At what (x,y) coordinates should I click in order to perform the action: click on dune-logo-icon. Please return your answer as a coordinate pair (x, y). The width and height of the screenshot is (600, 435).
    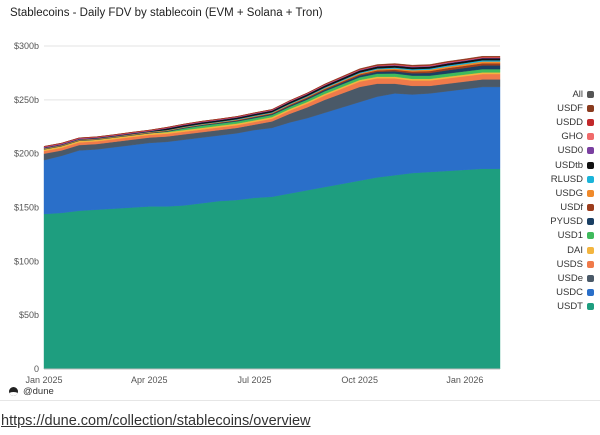
    Looking at the image, I should click on (13, 391).